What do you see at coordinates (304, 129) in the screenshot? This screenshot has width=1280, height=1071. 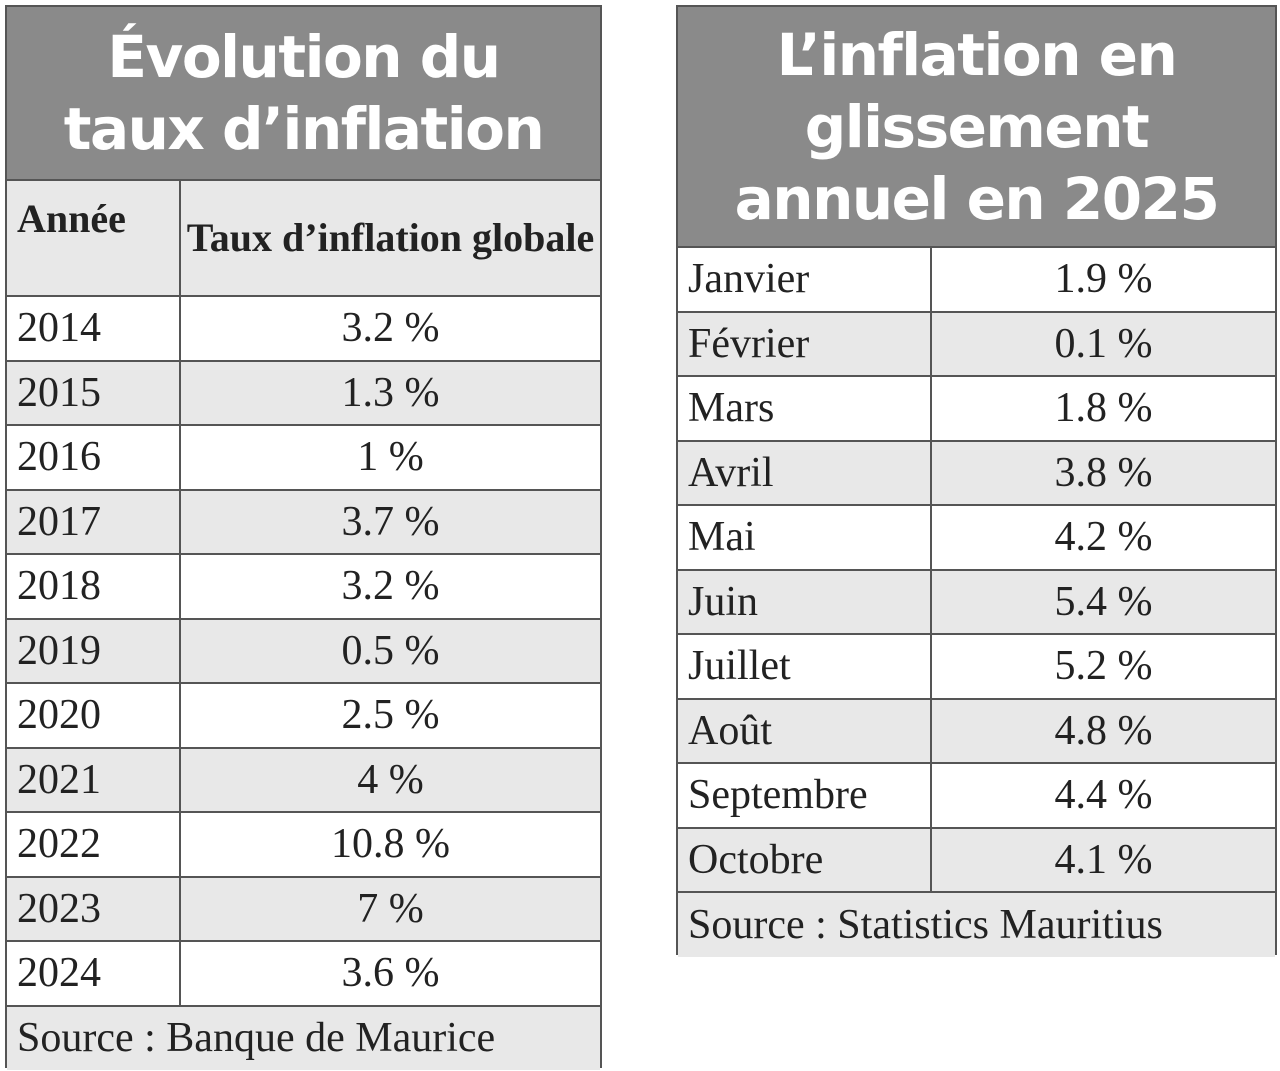 I see `title-line: taux d’inflation` at bounding box center [304, 129].